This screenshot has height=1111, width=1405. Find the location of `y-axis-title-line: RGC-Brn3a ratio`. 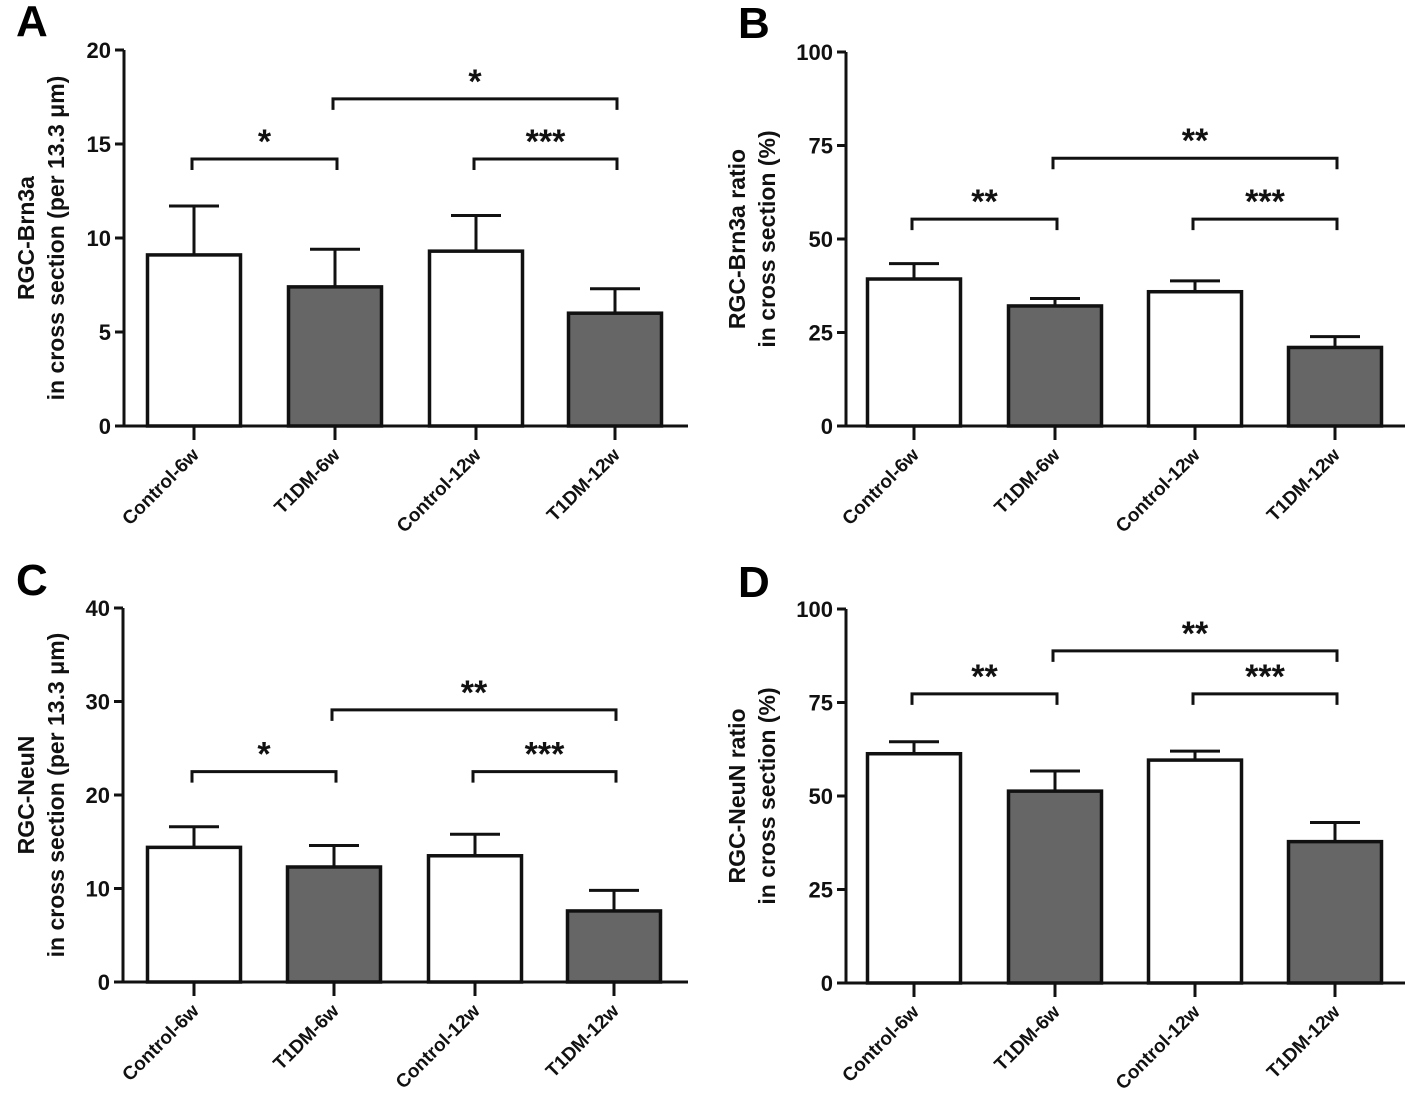

y-axis-title-line: RGC-Brn3a ratio is located at coordinates (737, 239).